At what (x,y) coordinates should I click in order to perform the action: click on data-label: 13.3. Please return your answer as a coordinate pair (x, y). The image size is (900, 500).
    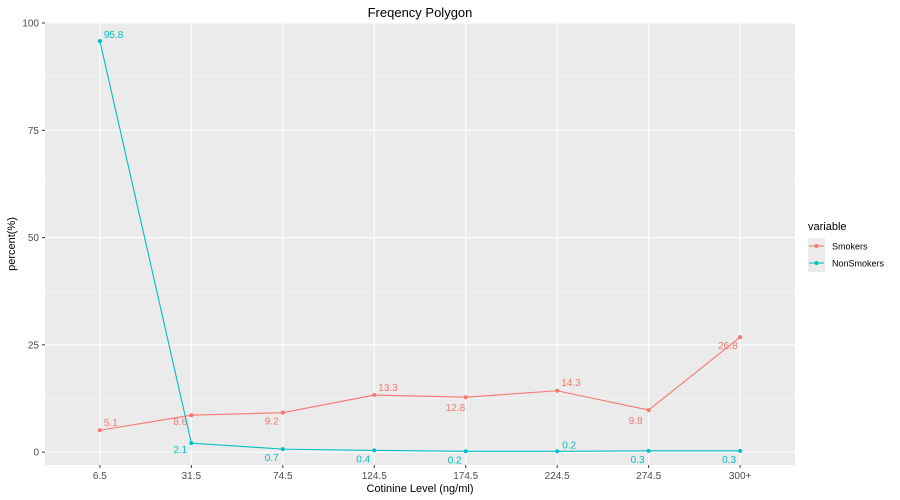
    Looking at the image, I should click on (388, 388).